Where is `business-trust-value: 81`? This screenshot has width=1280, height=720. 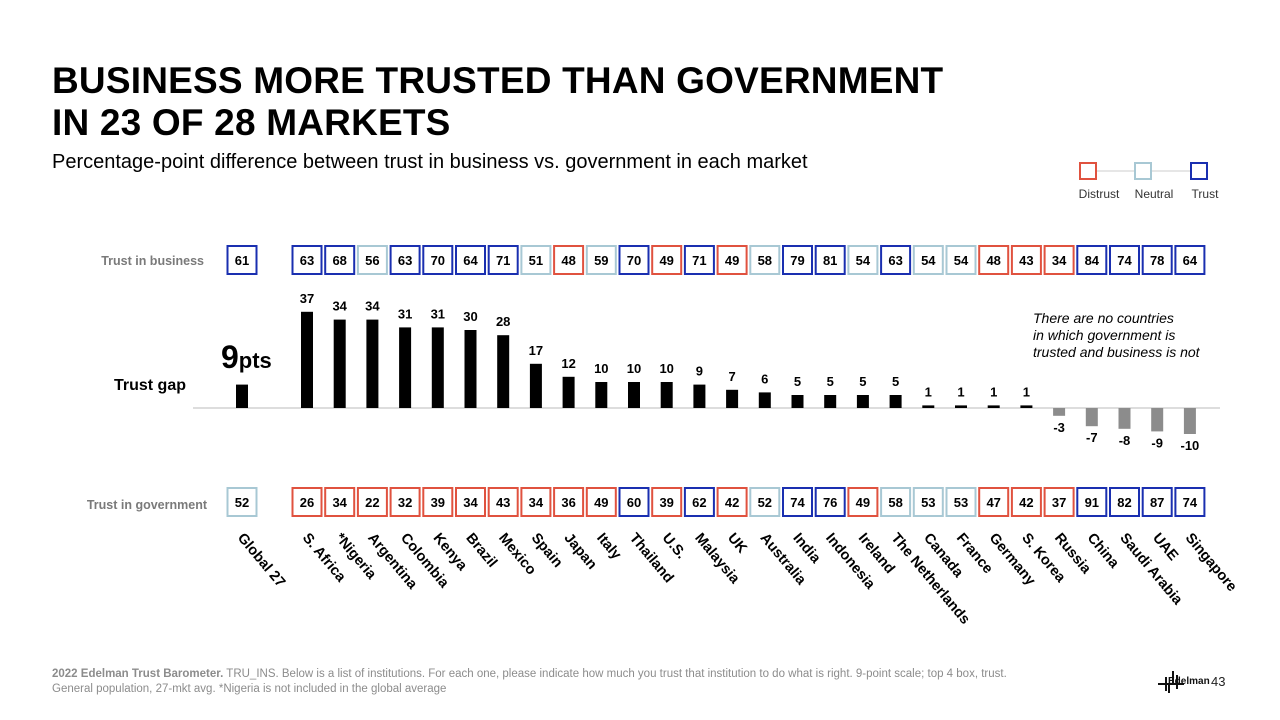
business-trust-value: 81 is located at coordinates (830, 260).